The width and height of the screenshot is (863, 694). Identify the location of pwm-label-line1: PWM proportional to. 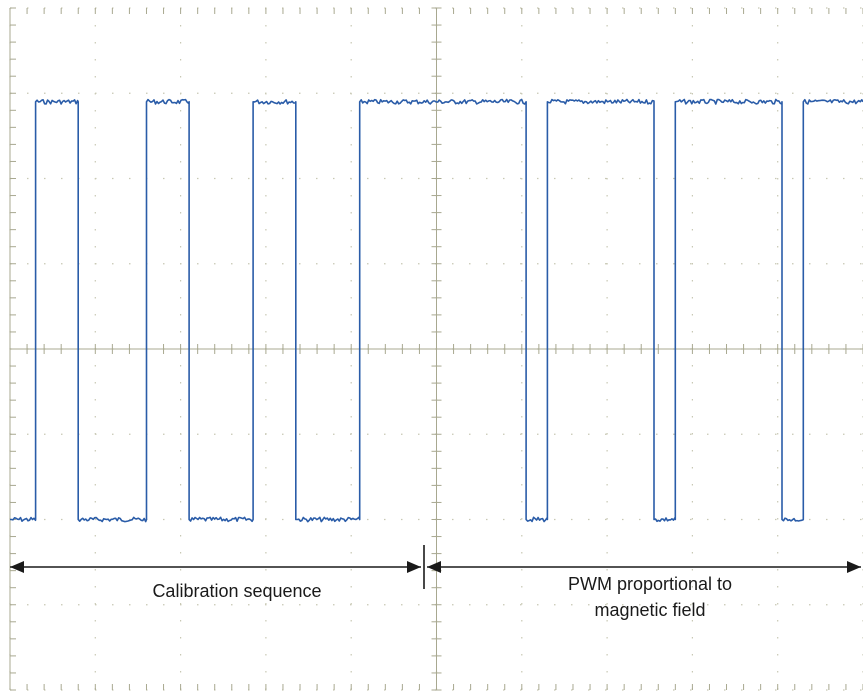
(650, 584).